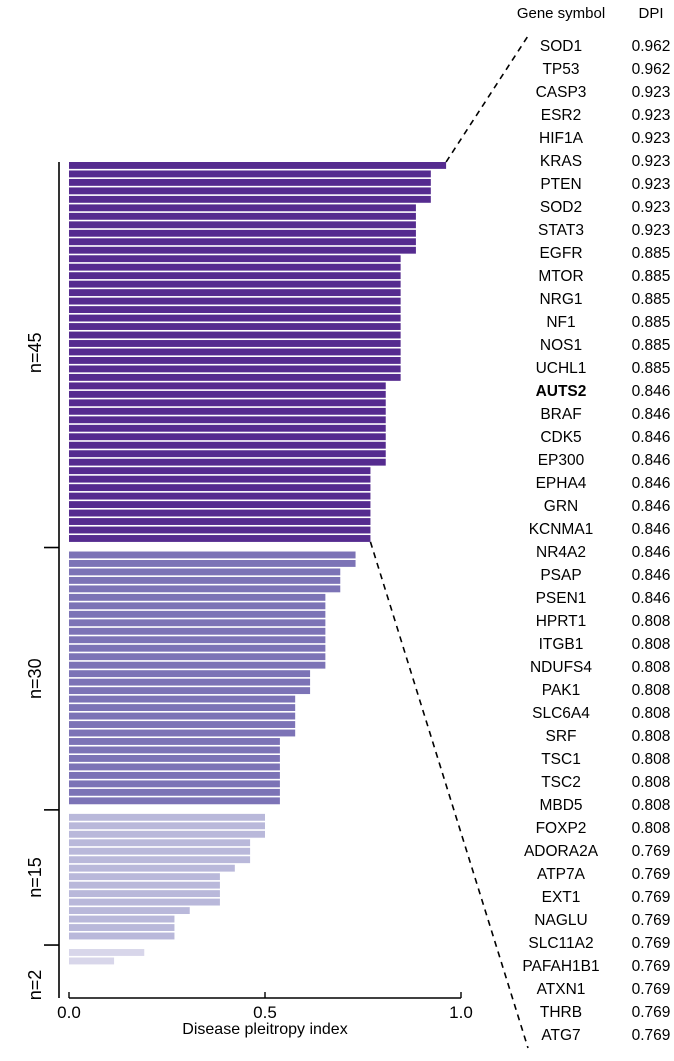 This screenshot has width=674, height=1061. What do you see at coordinates (561, 483) in the screenshot?
I see `gene-symbol: EPHA4` at bounding box center [561, 483].